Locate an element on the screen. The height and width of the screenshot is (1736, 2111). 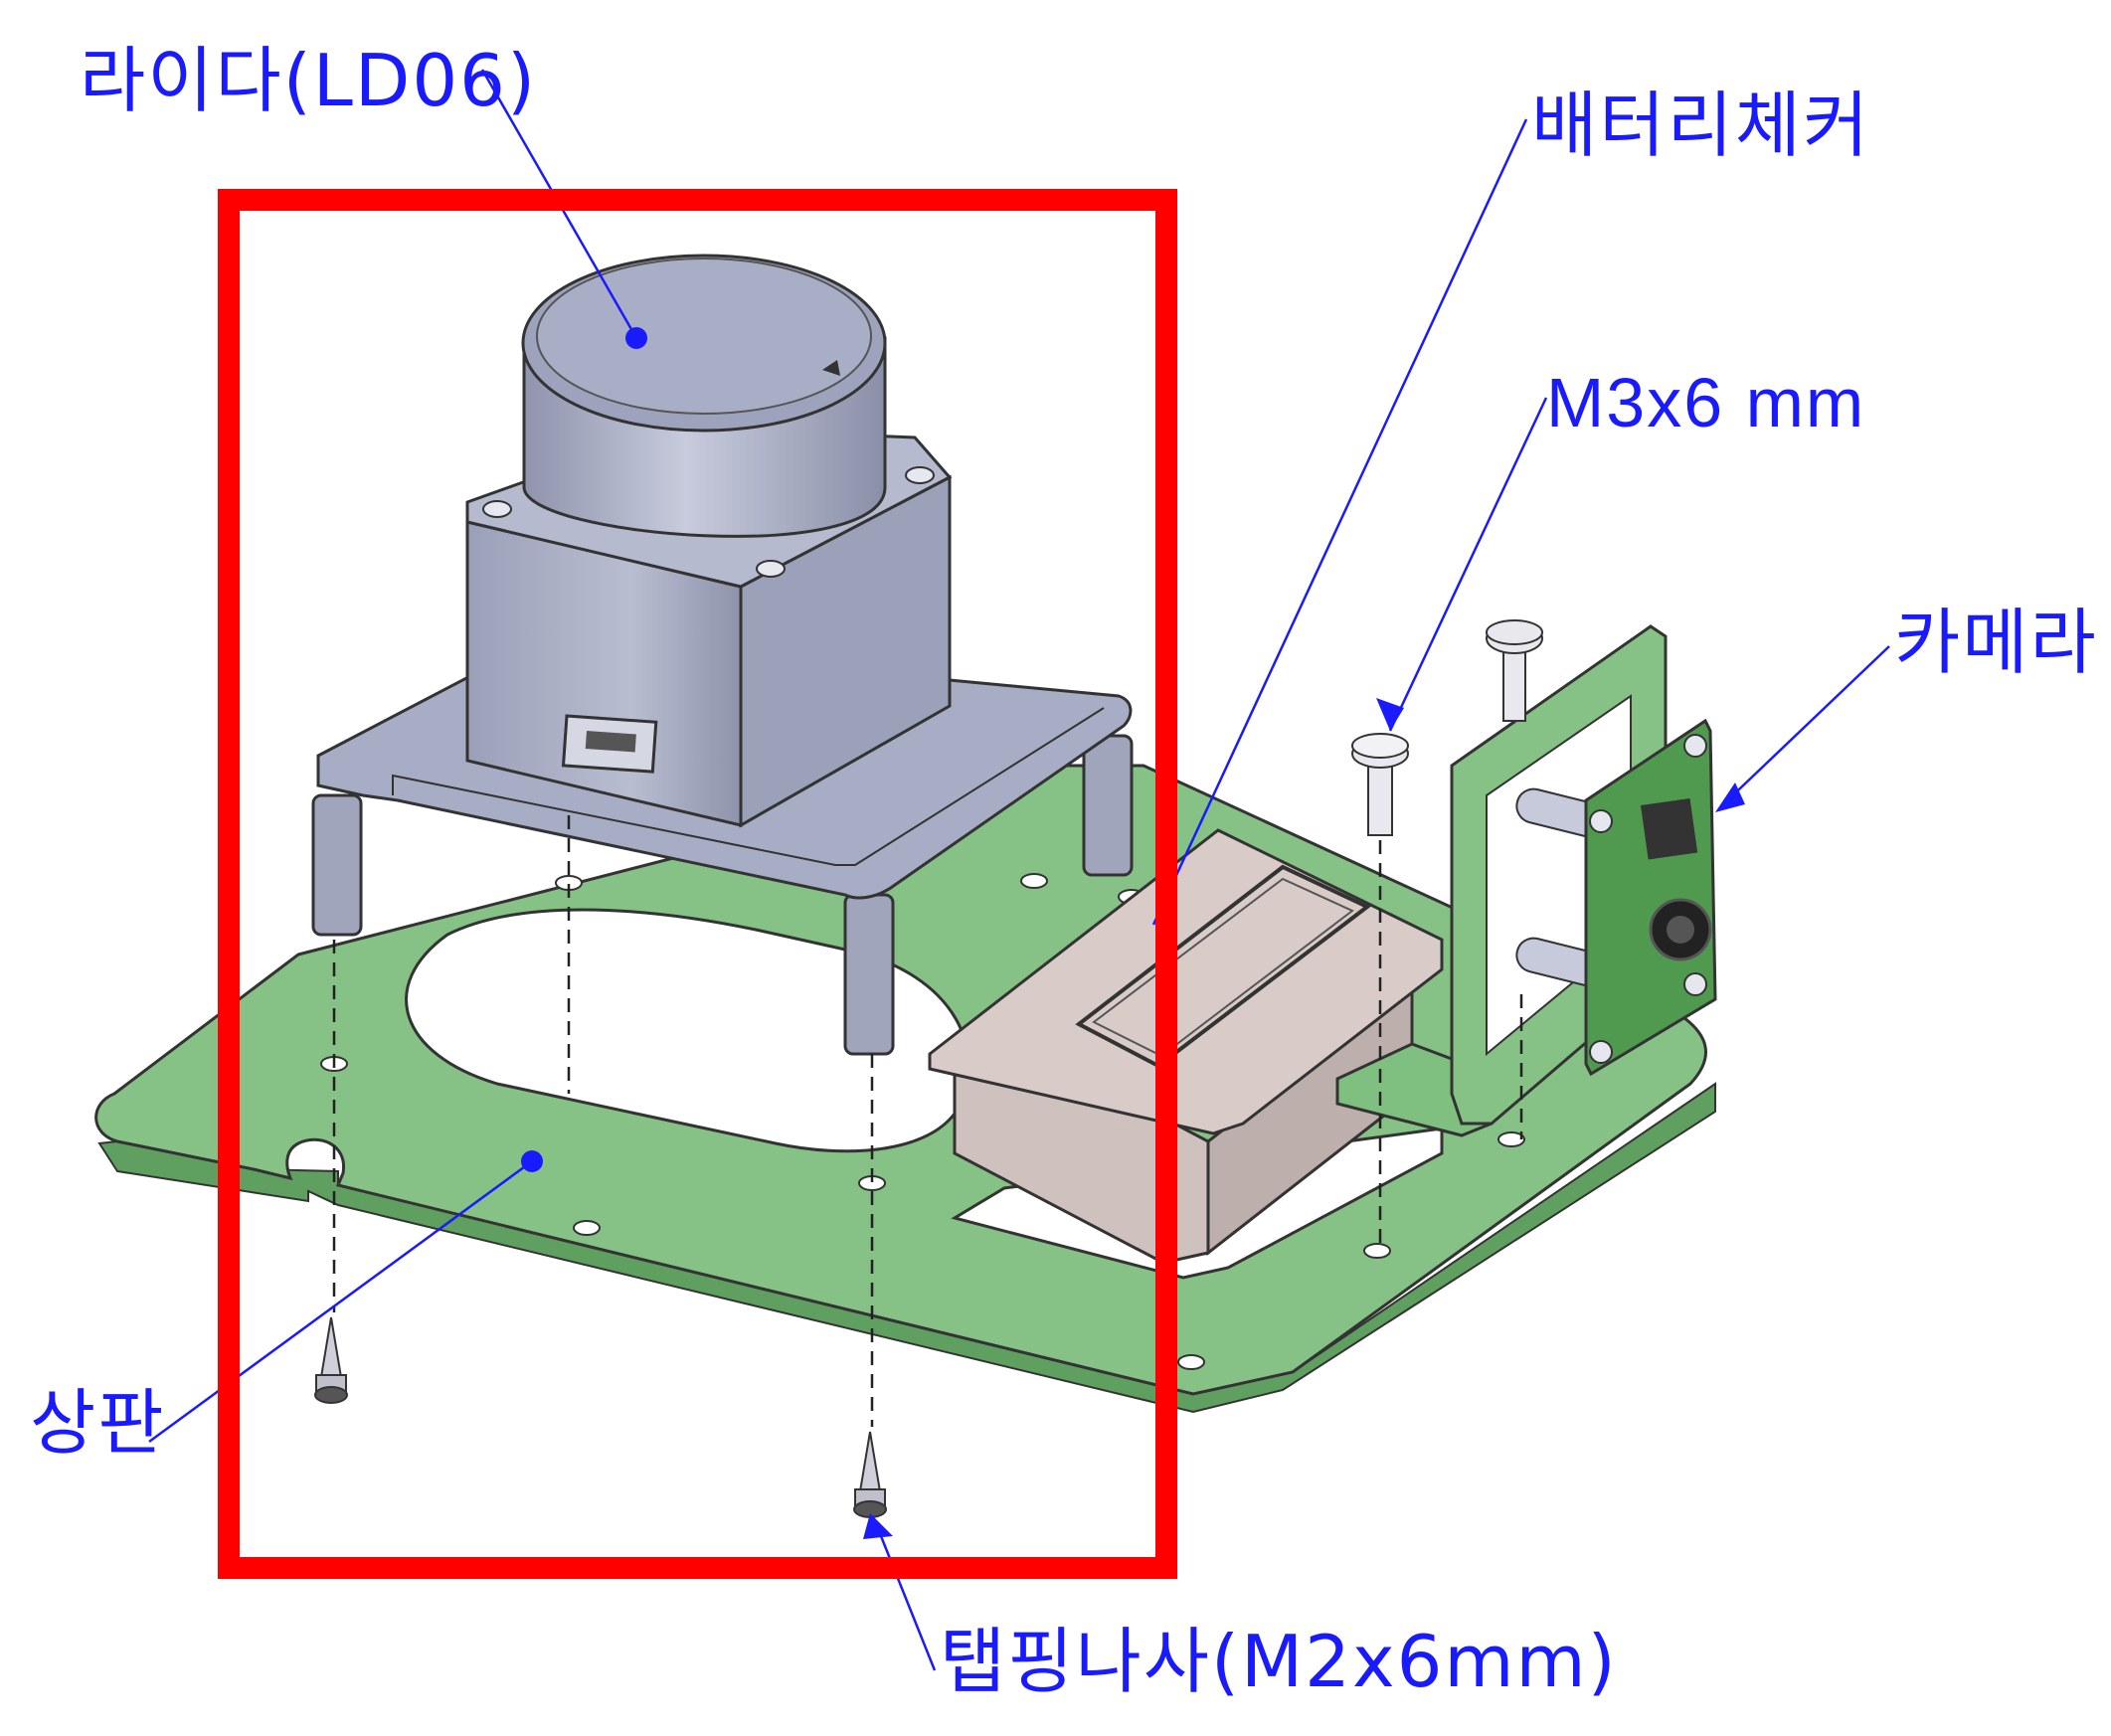
label-top-plate: 상판 is located at coordinates (98, 1423).